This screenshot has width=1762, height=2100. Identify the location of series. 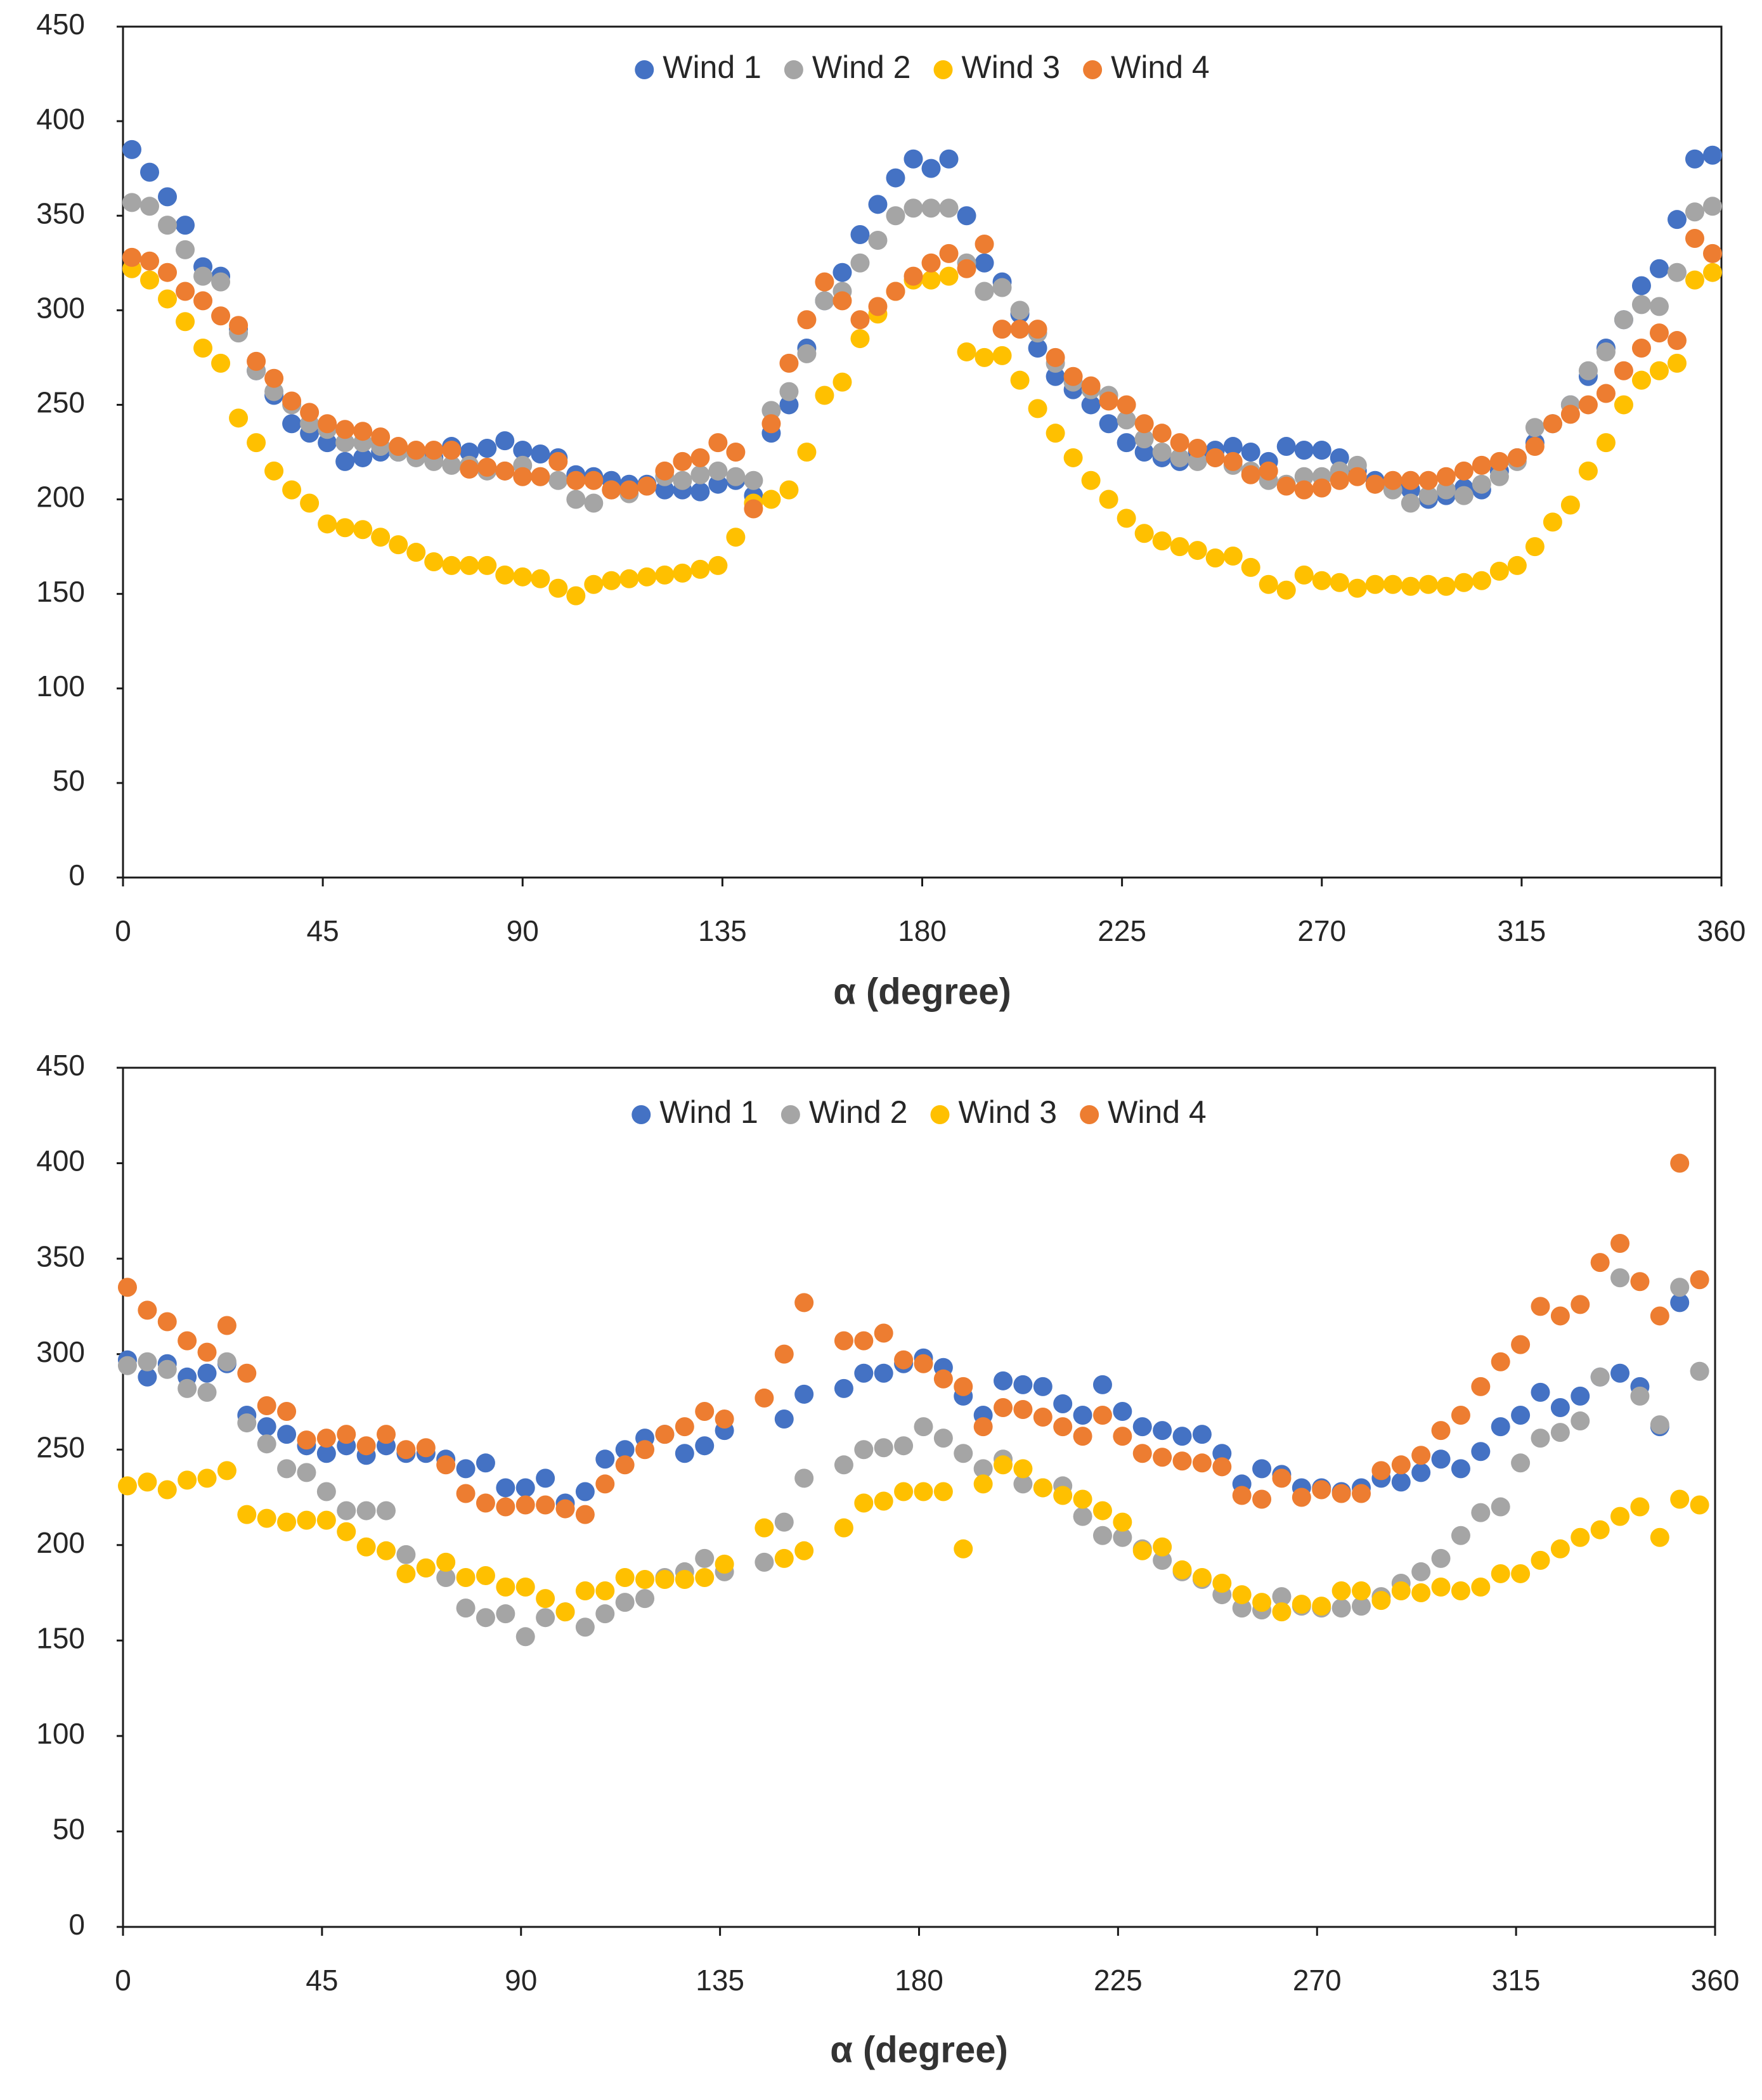
(904, 1403).